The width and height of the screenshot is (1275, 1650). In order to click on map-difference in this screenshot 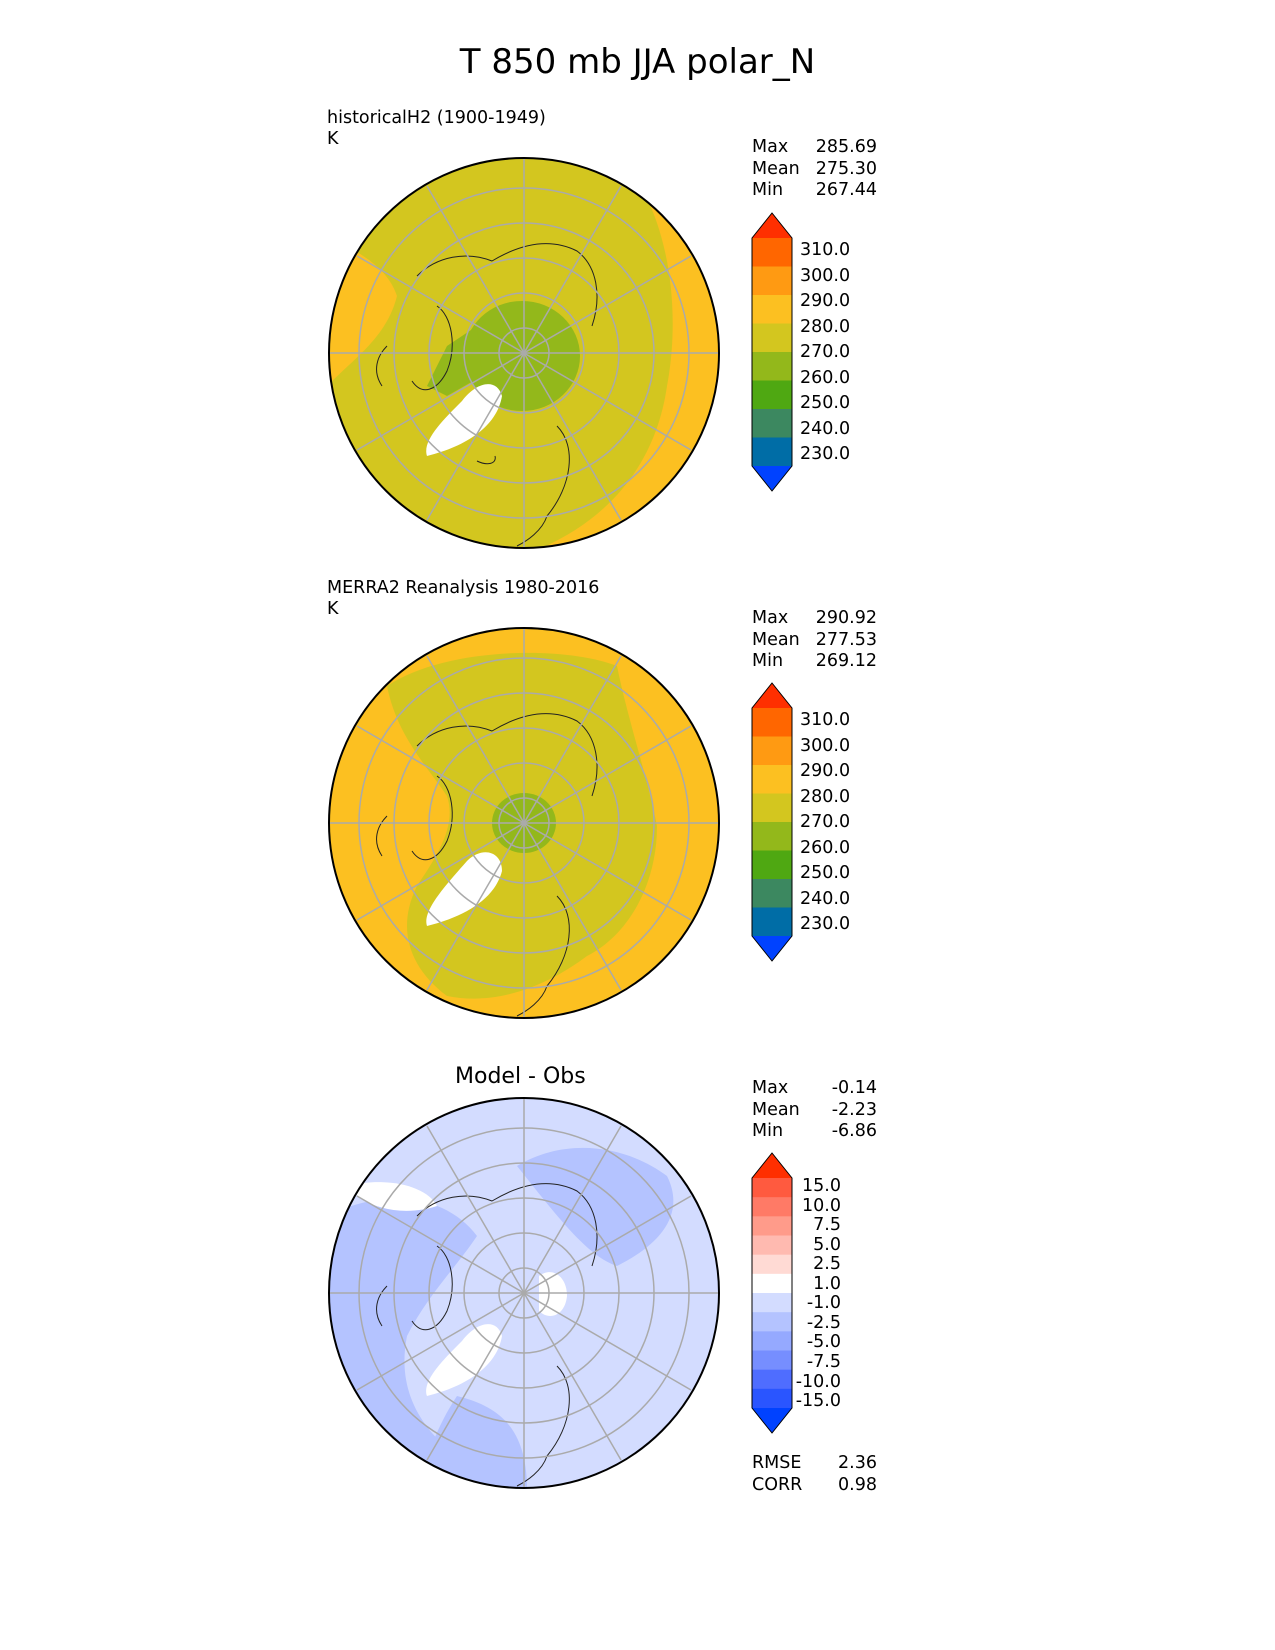, I will do `click(524, 1293)`.